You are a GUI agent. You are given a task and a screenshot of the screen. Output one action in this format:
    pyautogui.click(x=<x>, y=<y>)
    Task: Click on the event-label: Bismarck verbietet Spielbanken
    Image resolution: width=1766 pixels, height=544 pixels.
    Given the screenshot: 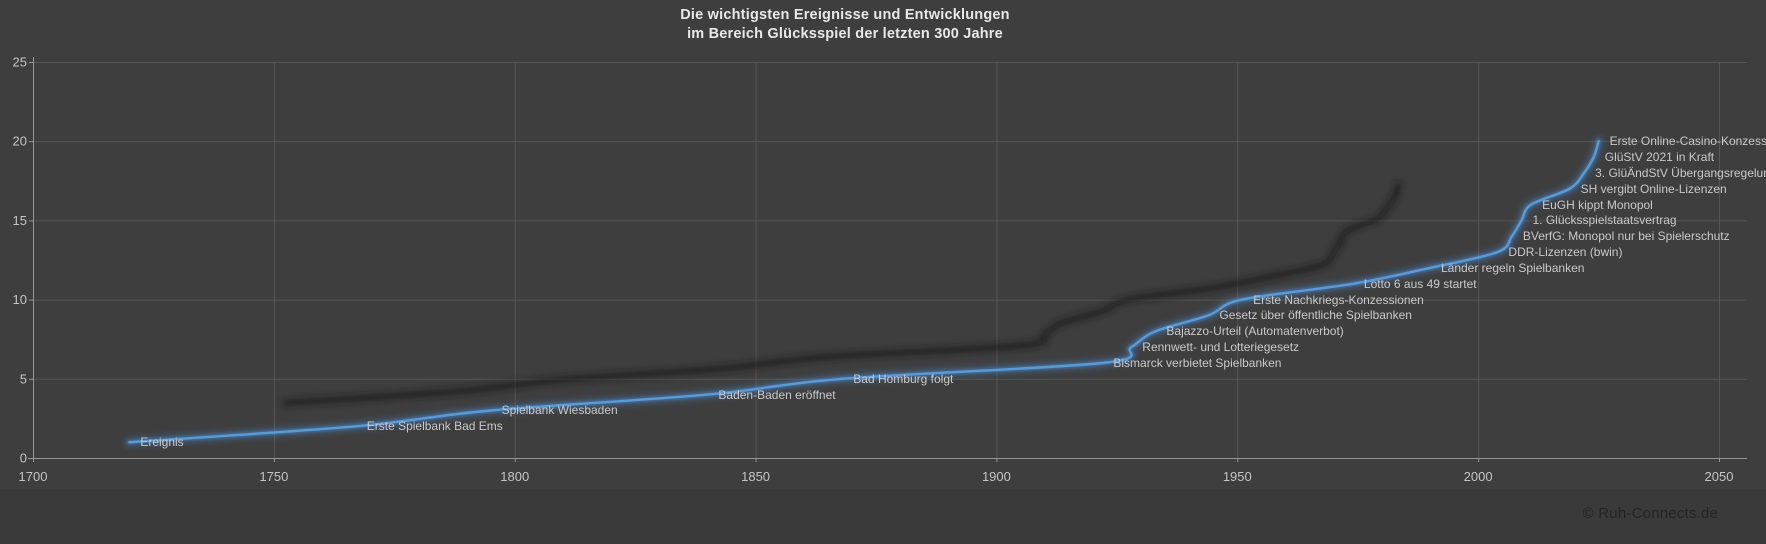 What is the action you would take?
    pyautogui.click(x=1197, y=362)
    